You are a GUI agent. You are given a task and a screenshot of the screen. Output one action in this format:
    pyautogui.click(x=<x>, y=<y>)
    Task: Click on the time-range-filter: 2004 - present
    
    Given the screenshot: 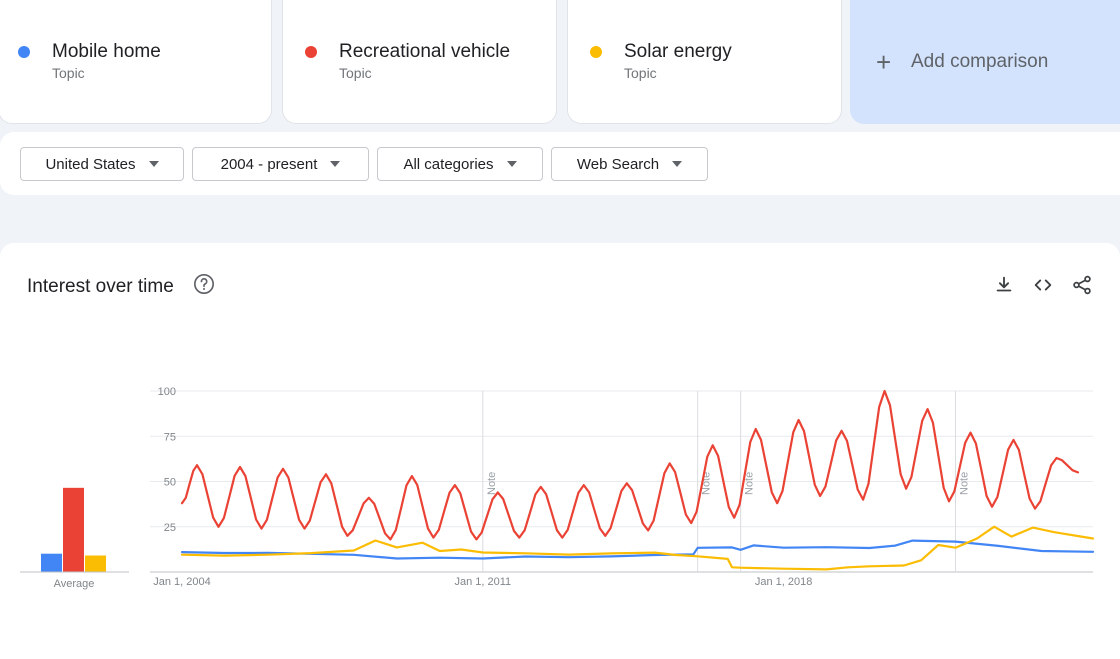 What is the action you would take?
    pyautogui.click(x=280, y=164)
    